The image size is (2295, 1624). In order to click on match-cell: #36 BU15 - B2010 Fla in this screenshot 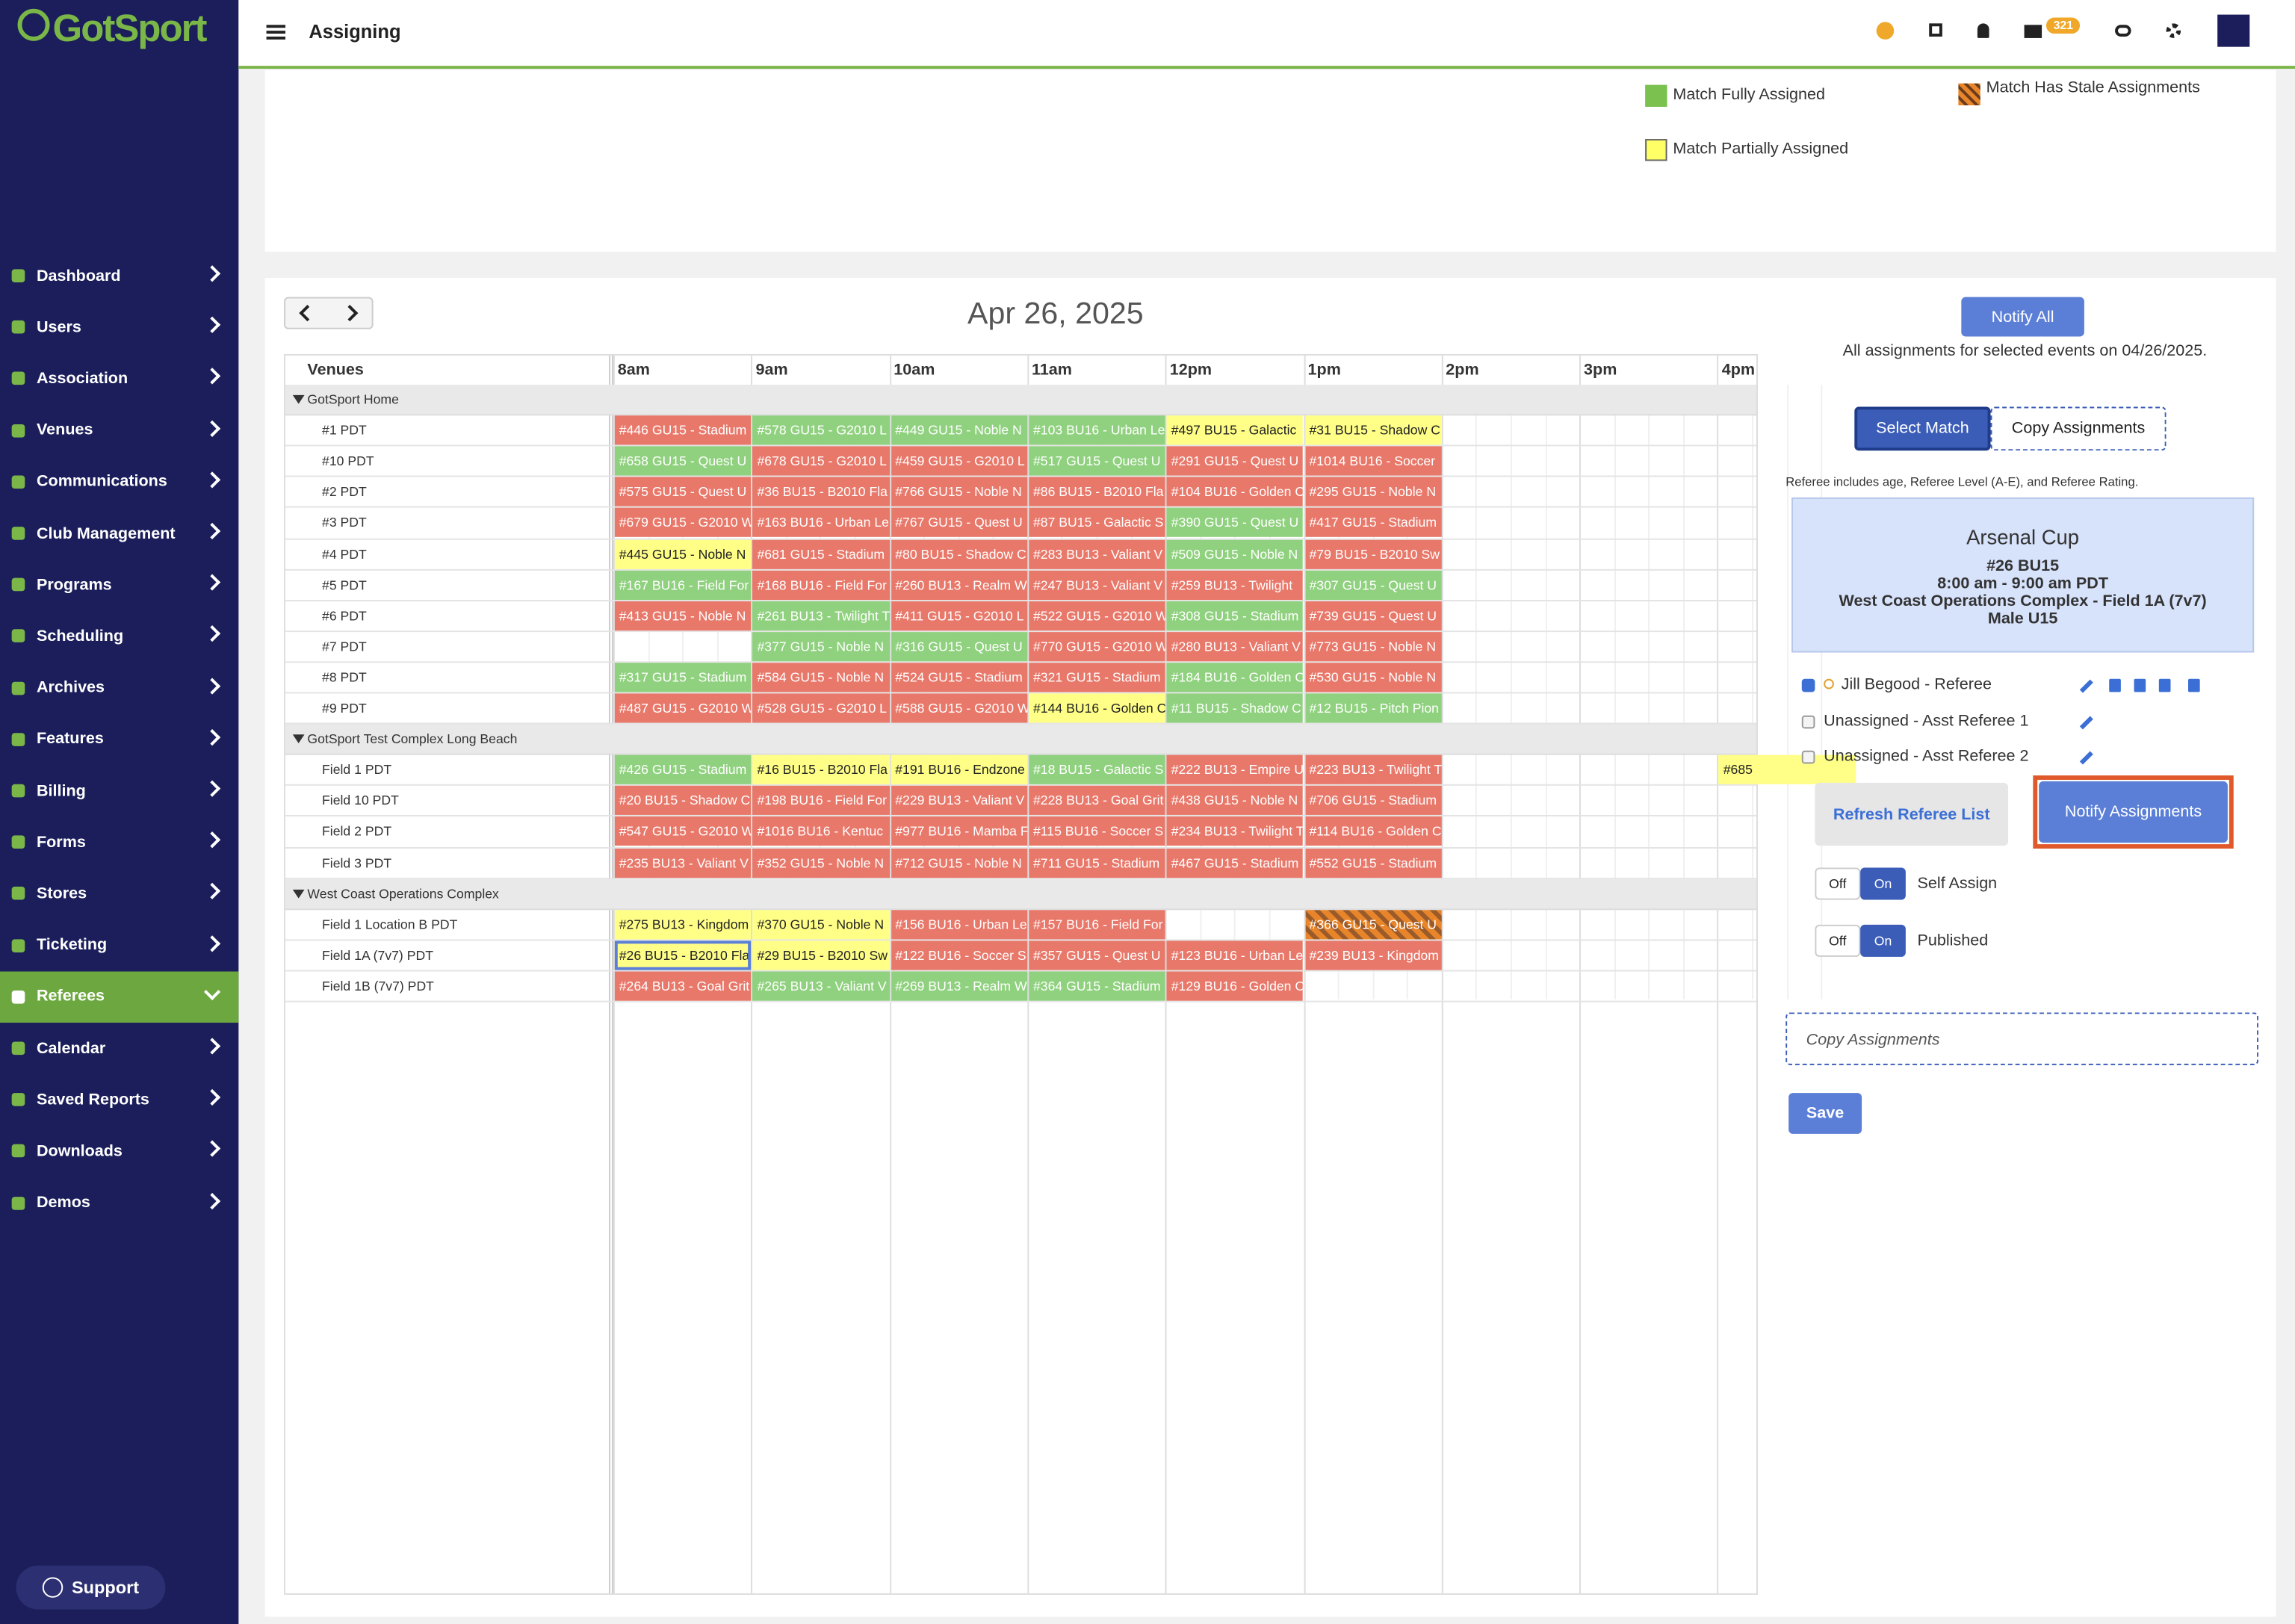, I will do `click(821, 492)`.